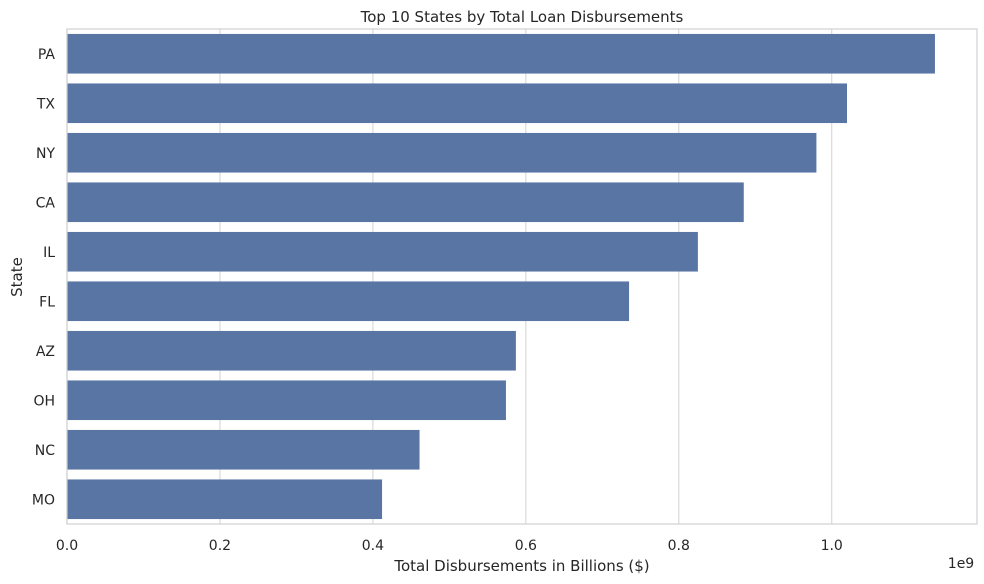 This screenshot has width=984, height=584. What do you see at coordinates (45, 352) in the screenshot?
I see `y-tick-label: AZ` at bounding box center [45, 352].